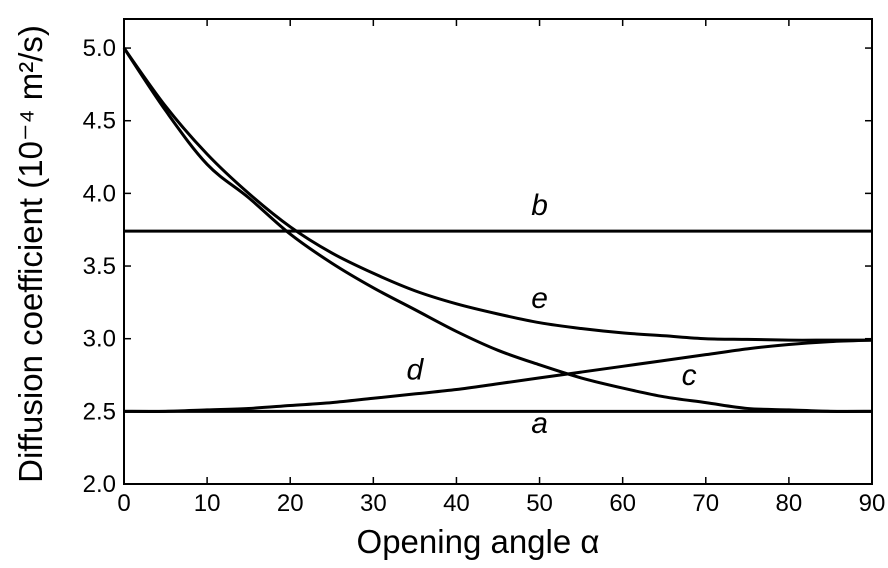 The height and width of the screenshot is (568, 888). I want to click on y-tick-label: 2.5, so click(99, 411).